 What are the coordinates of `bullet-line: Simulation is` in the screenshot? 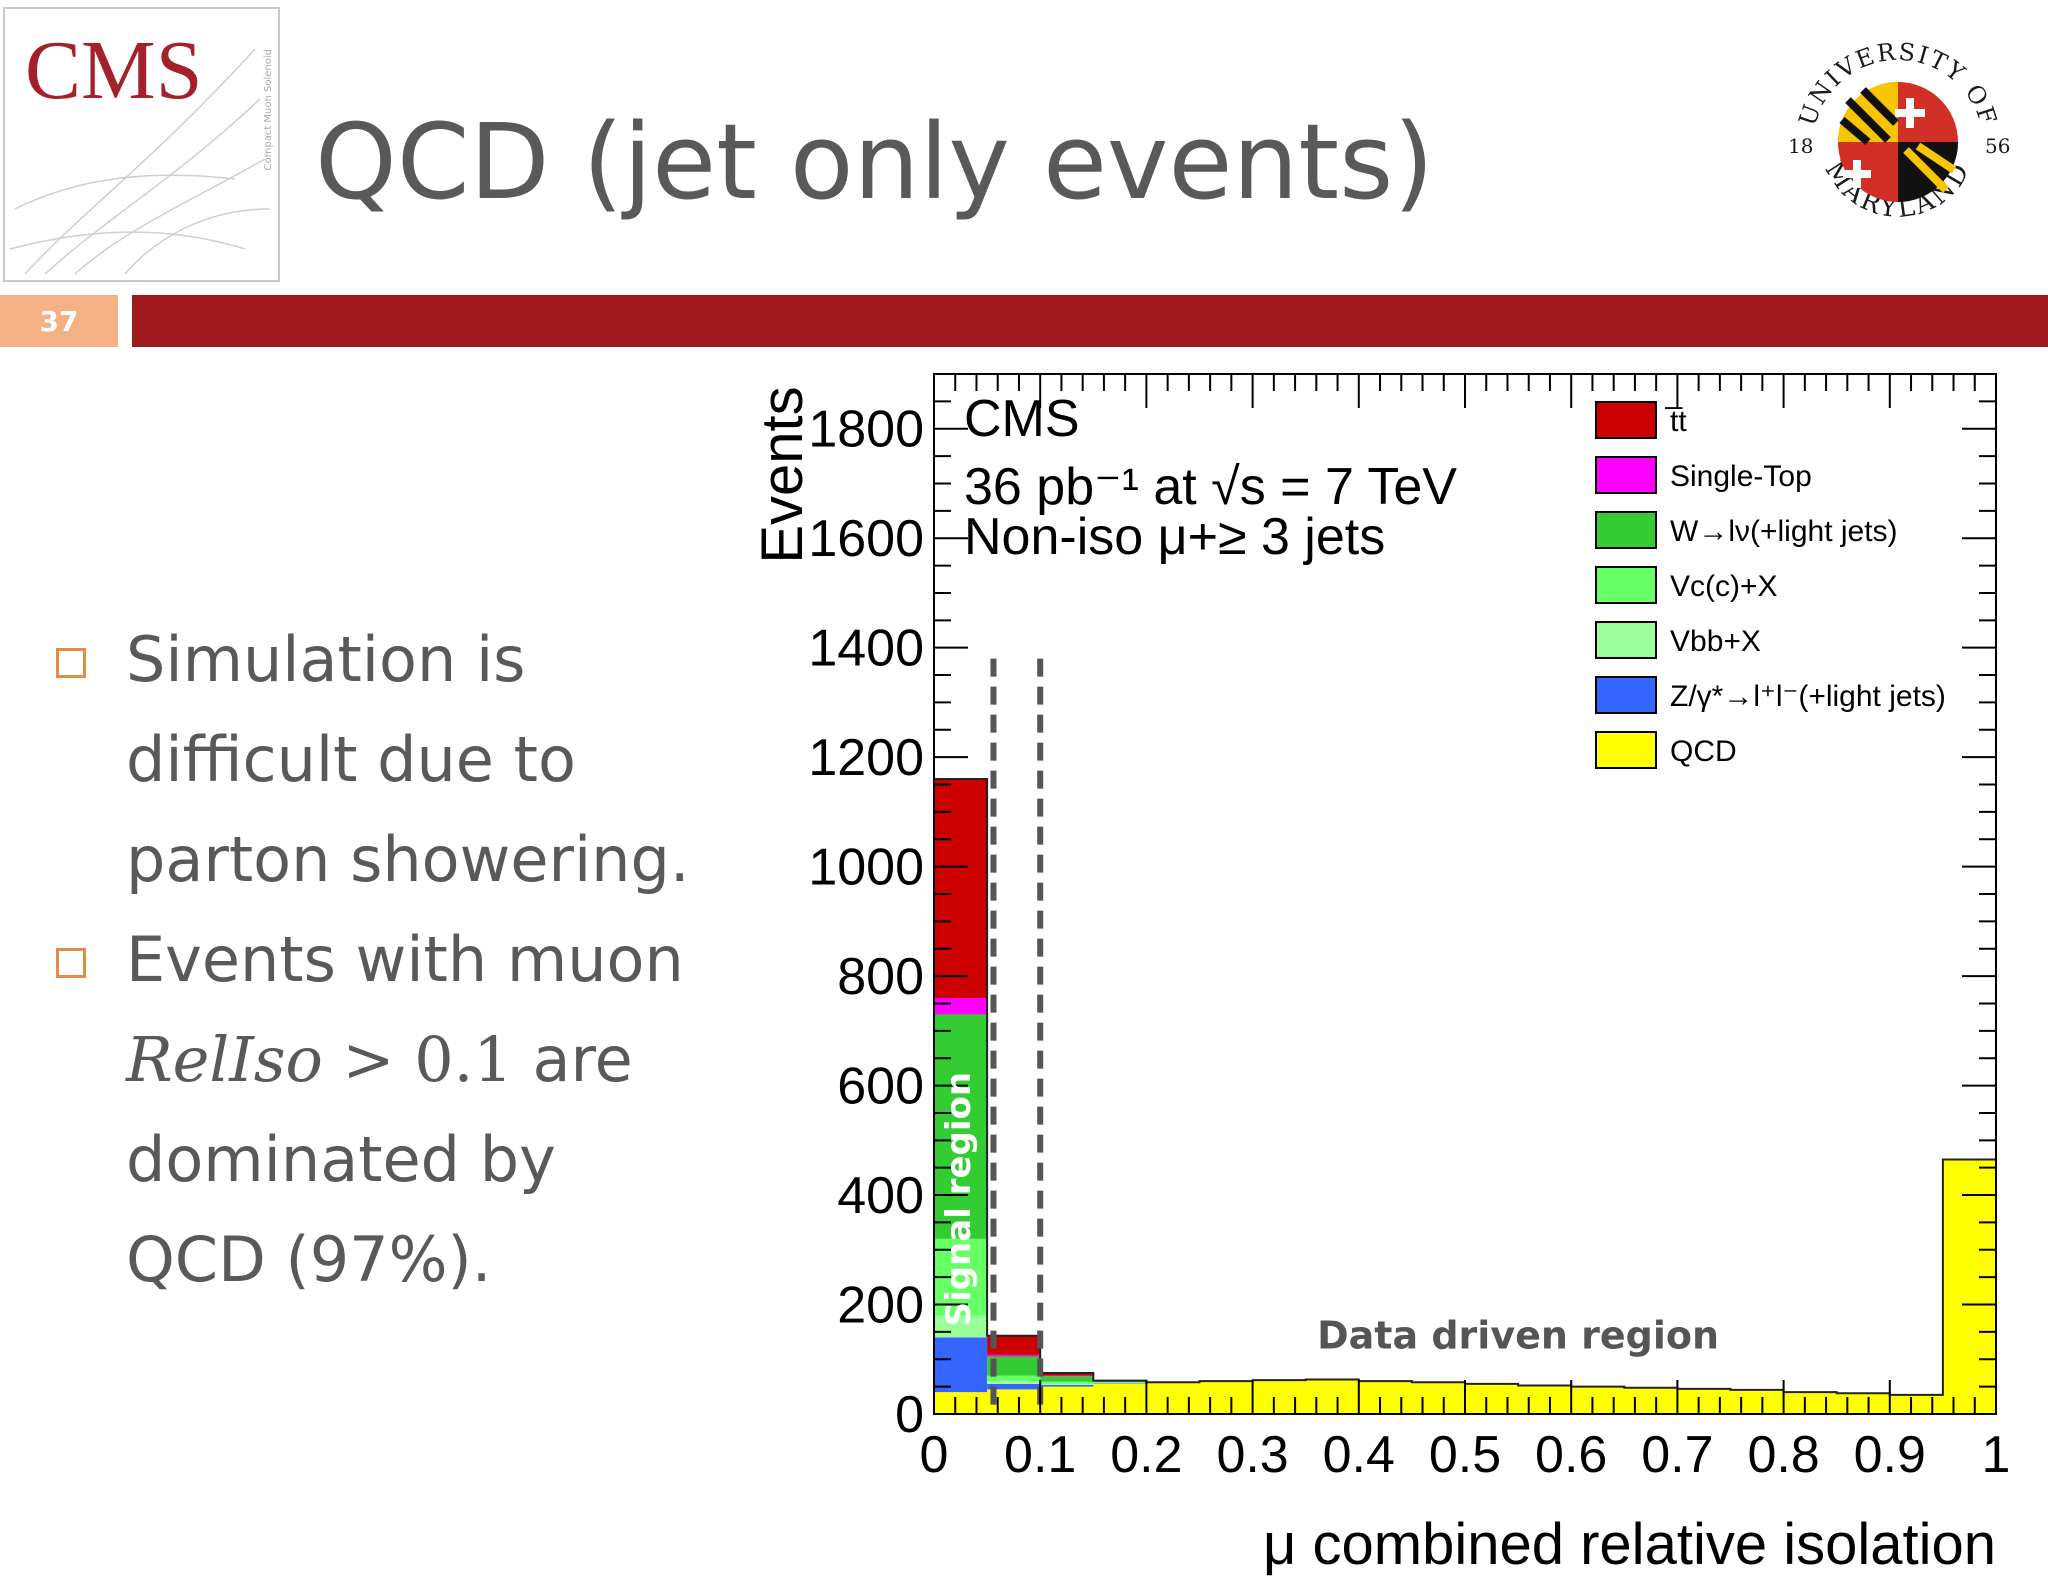 It's located at (326, 659).